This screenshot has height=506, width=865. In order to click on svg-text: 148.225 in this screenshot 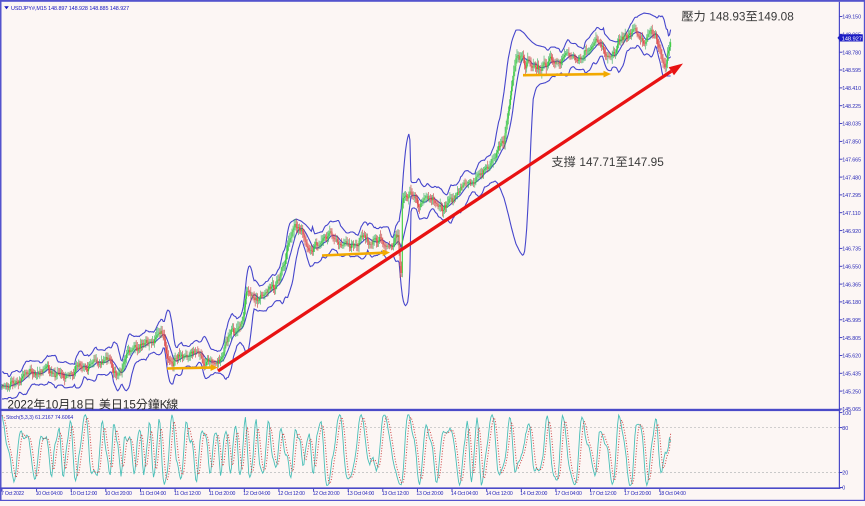, I will do `click(851, 107)`.